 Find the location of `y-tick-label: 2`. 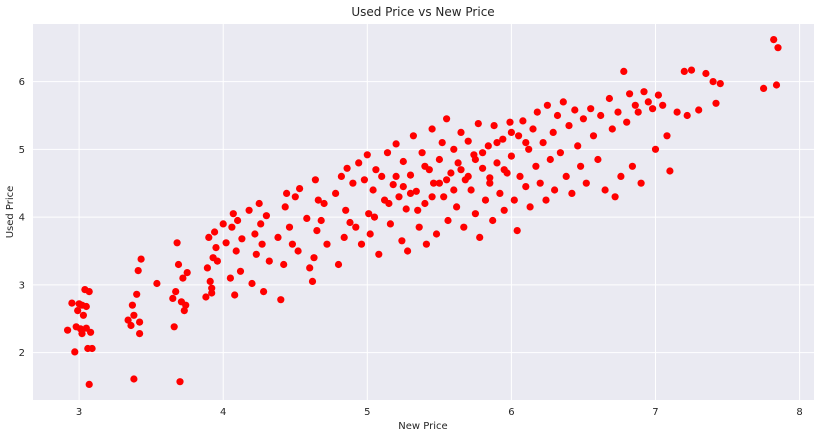

y-tick-label: 2 is located at coordinates (22, 353).